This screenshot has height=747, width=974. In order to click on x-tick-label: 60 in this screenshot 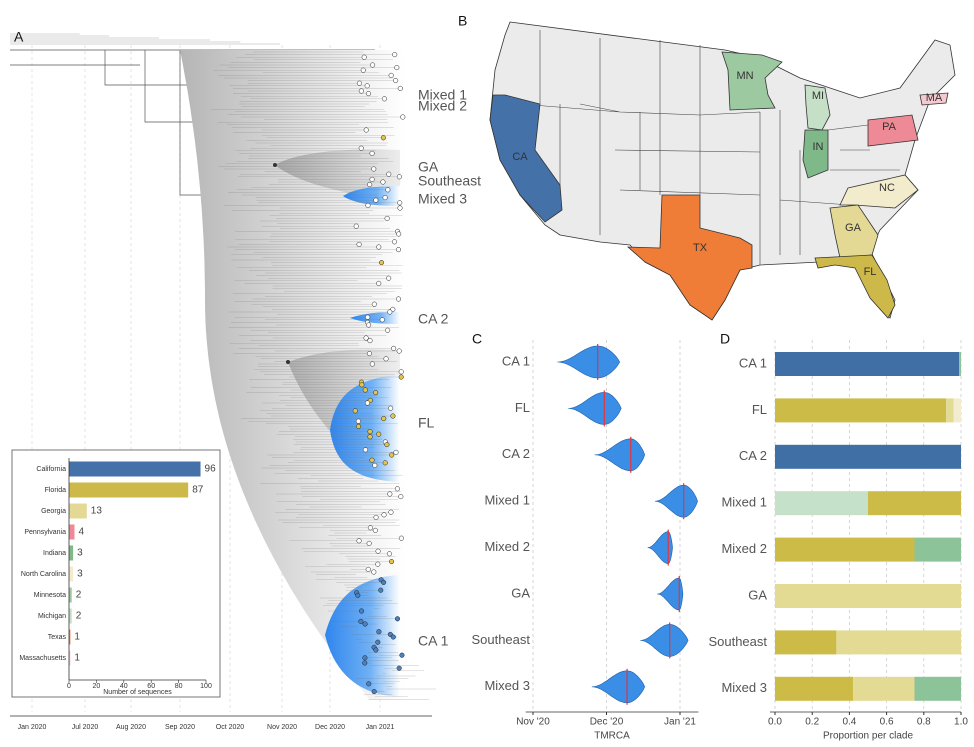, I will do `click(151, 686)`.